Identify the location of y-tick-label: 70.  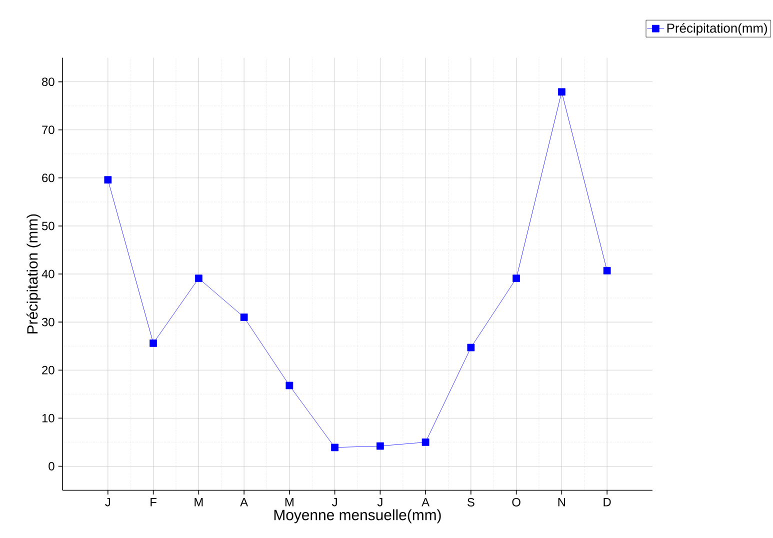
(48, 130).